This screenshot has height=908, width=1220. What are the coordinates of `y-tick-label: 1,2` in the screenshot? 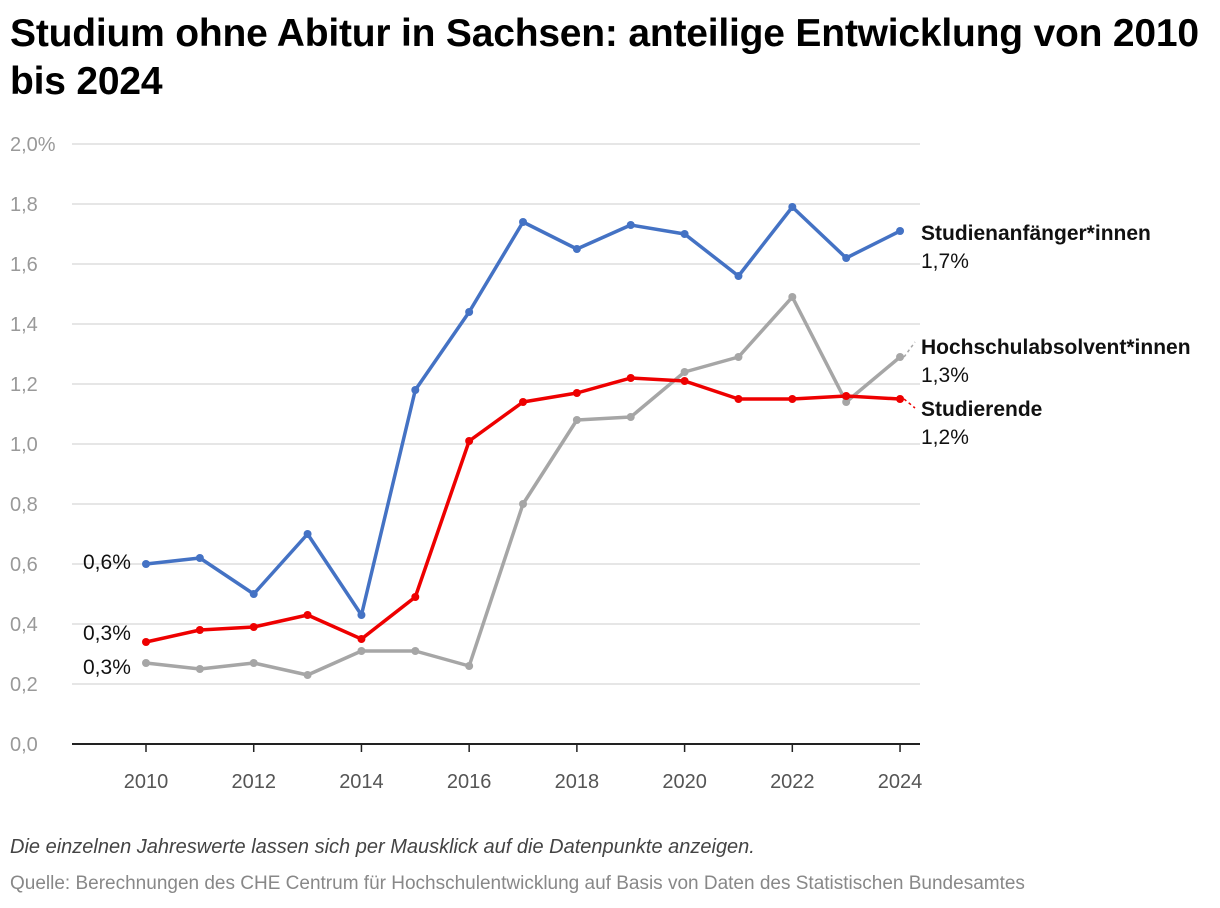 It's located at (24, 385).